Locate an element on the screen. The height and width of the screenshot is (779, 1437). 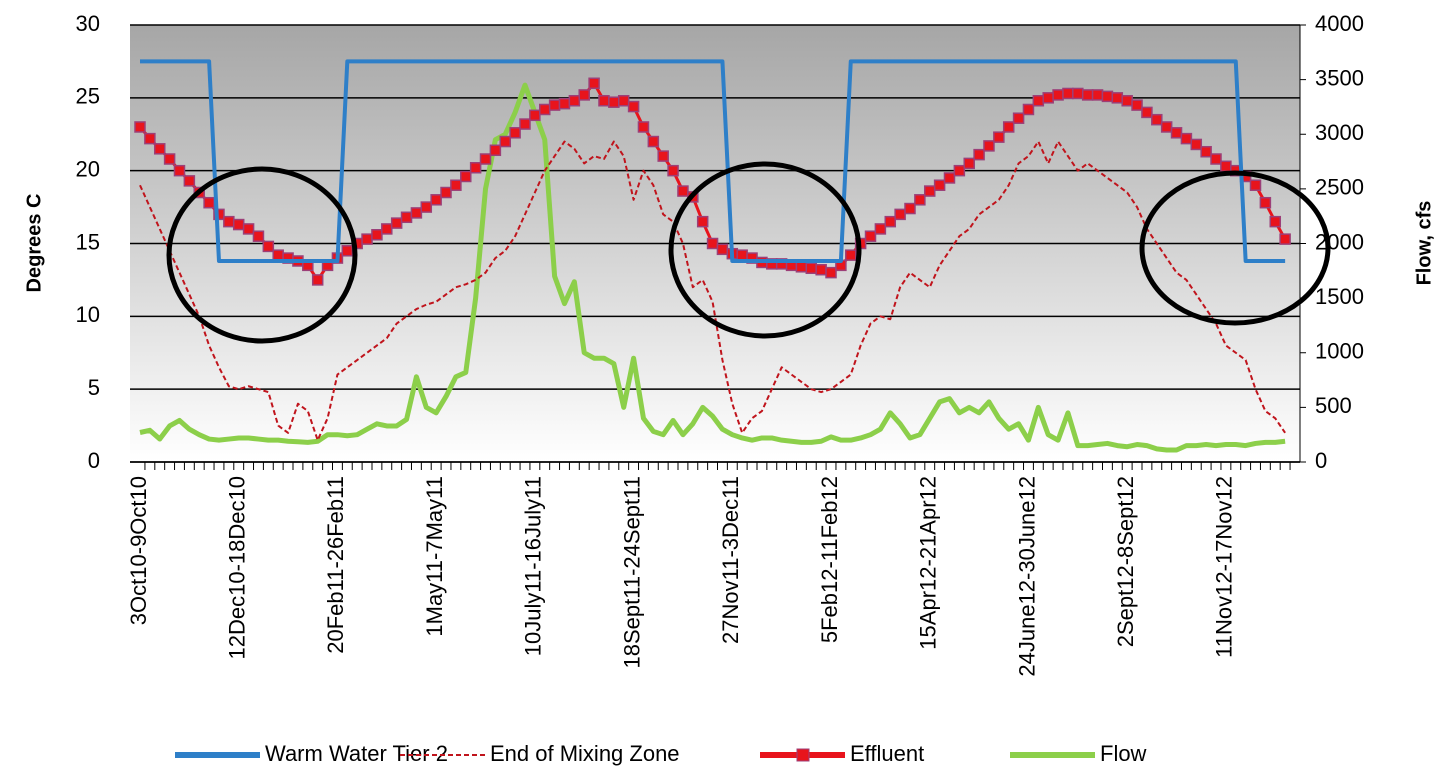
x-tick-label: 10July11-16July11 is located at coordinates (533, 566).